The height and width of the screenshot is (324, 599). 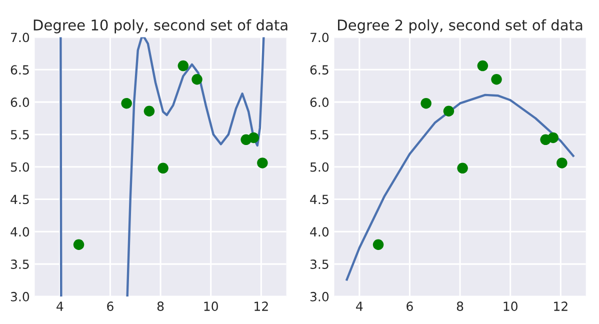 I want to click on chart-title: Degree 10 poly, second set of data, so click(x=161, y=26).